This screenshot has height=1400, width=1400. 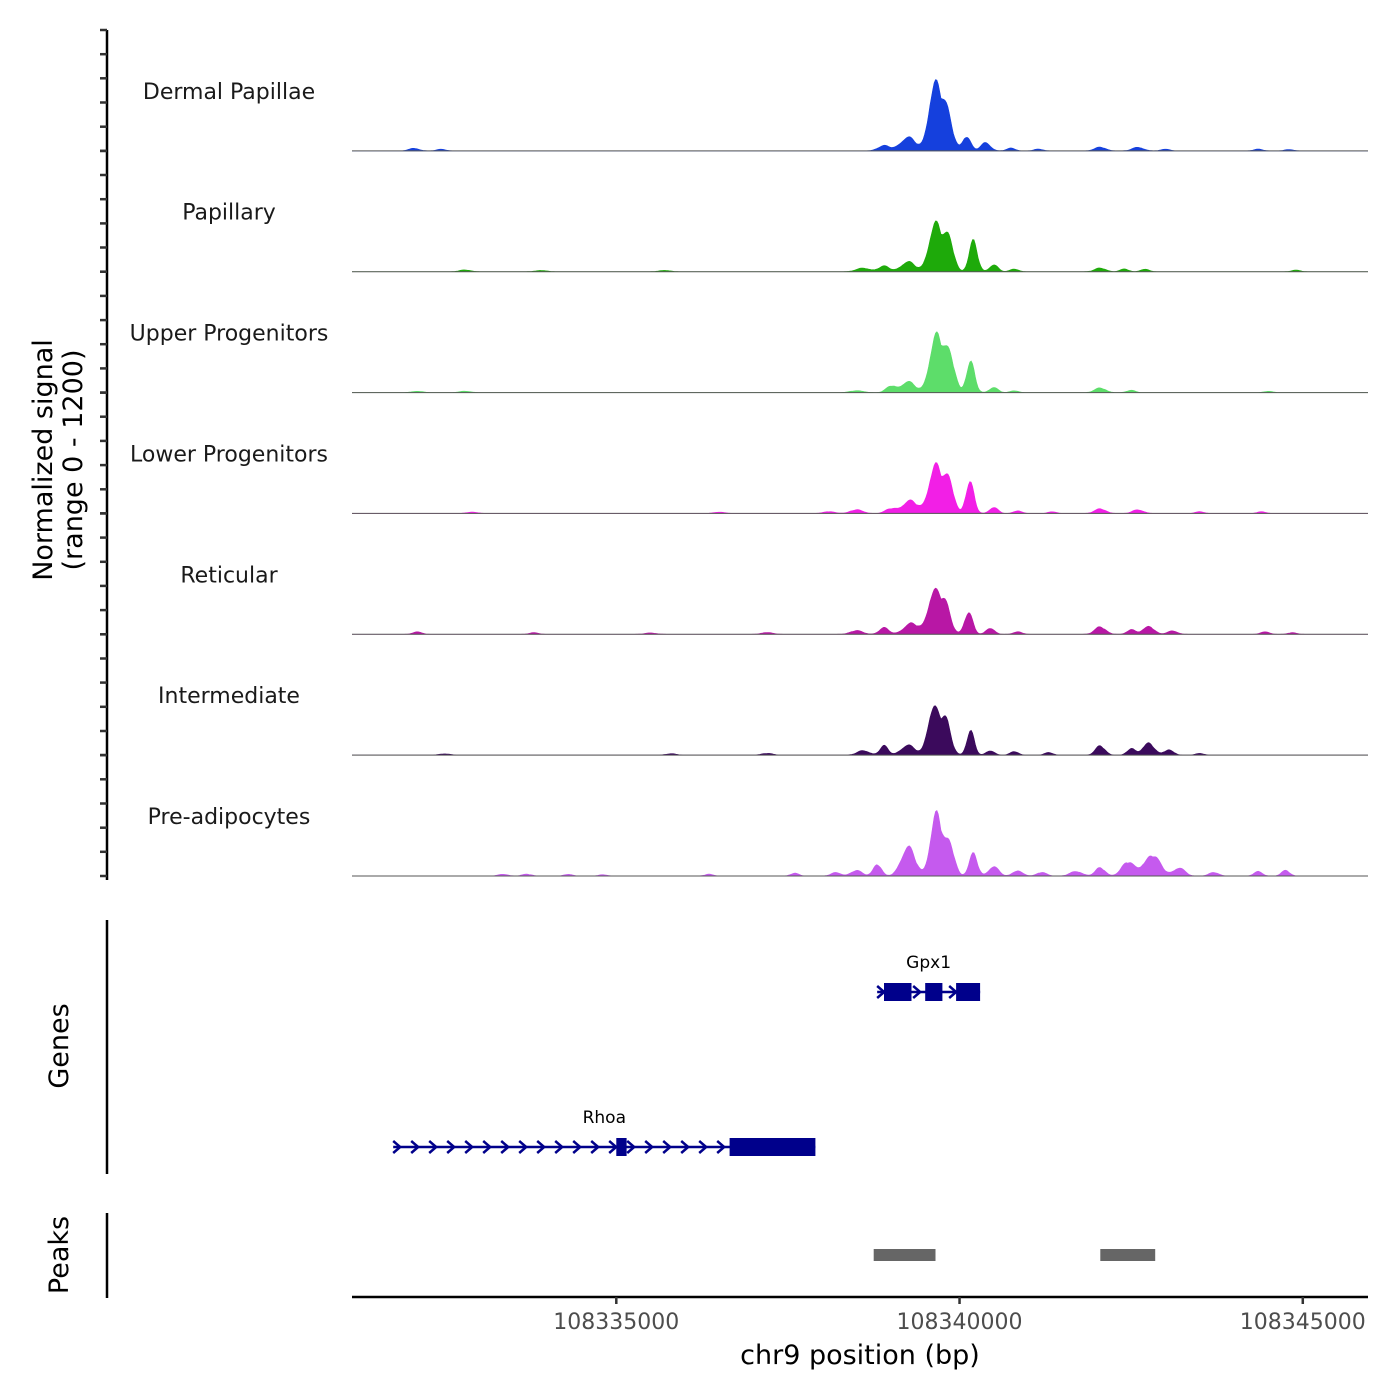 I want to click on gene-rhoa: Rhoa, so click(x=604, y=1132).